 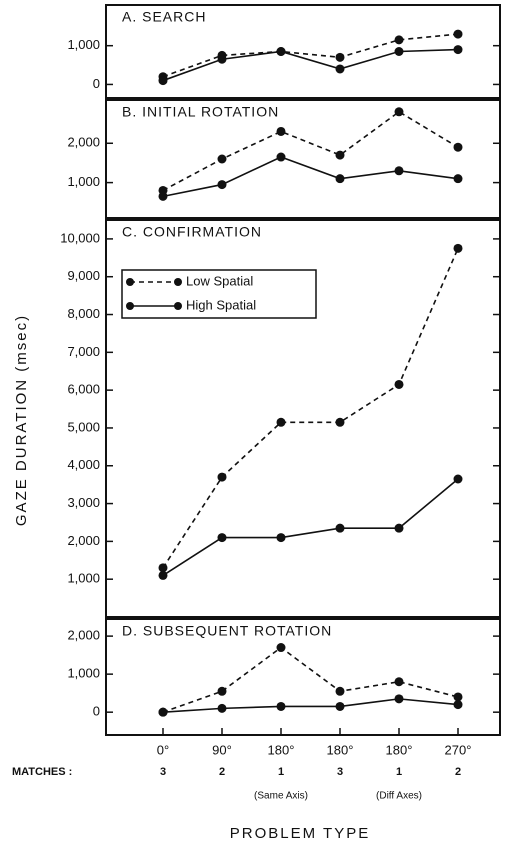 What do you see at coordinates (399, 796) in the screenshot?
I see `category-note: (Diff Axes)` at bounding box center [399, 796].